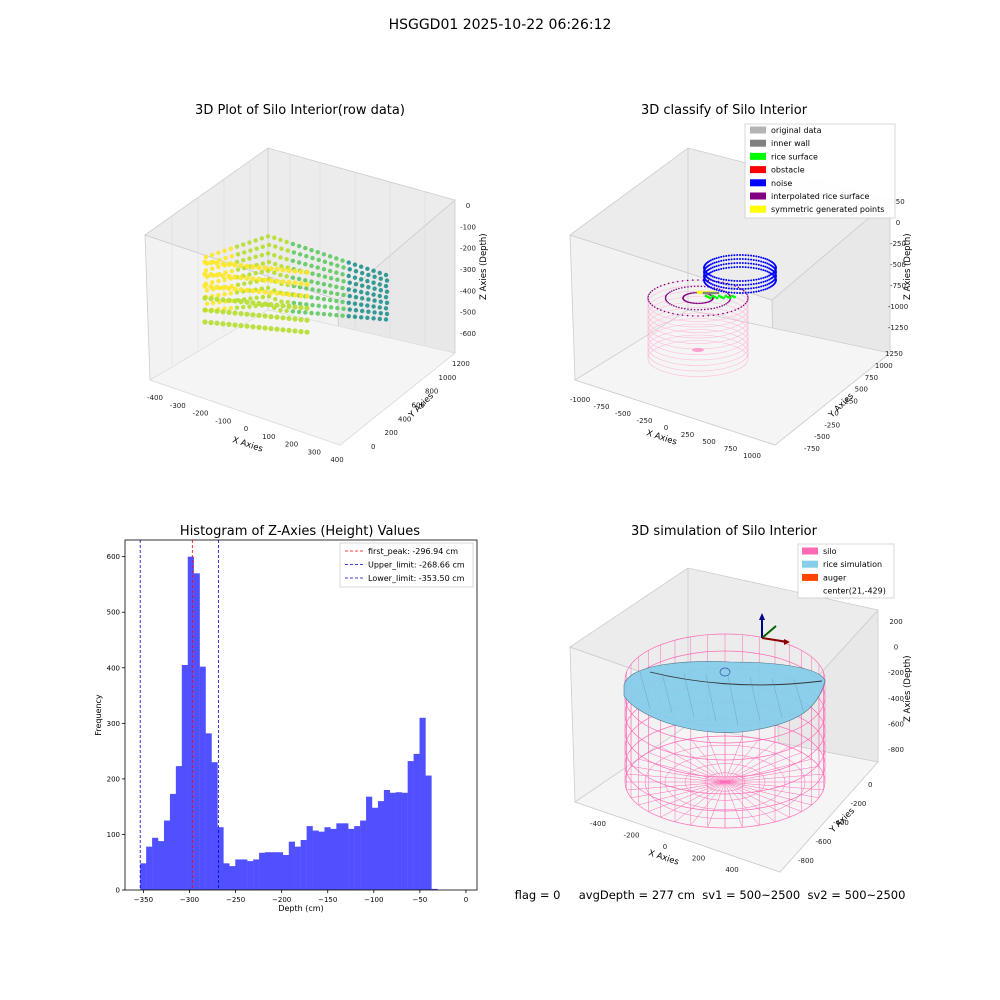 The image size is (1000, 1000). I want to click on tick-label: -400, so click(896, 699).